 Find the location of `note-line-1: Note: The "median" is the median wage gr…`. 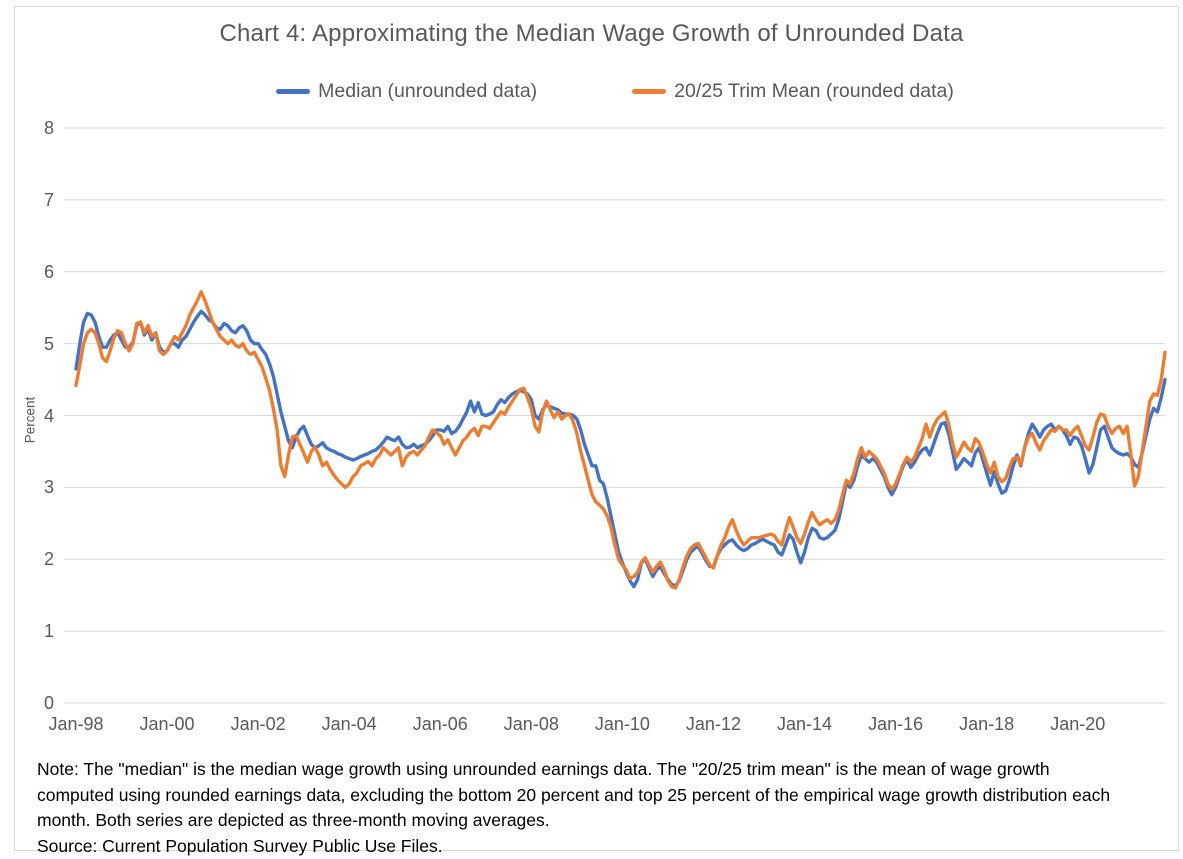

note-line-1: Note: The "median" is the median wage gr… is located at coordinates (543, 769).